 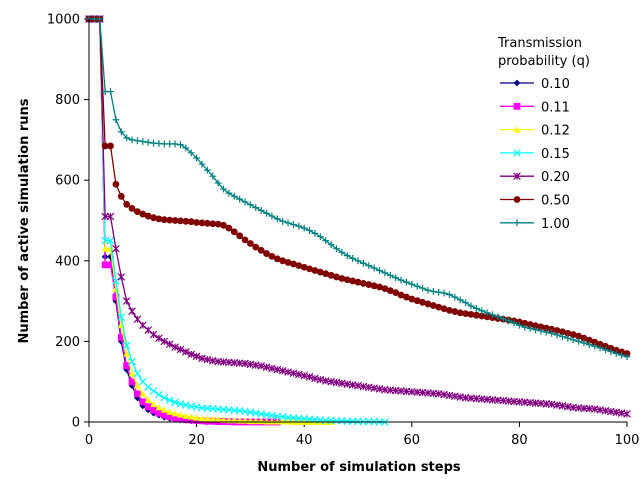 I want to click on legend-label: 0.10, so click(x=555, y=84).